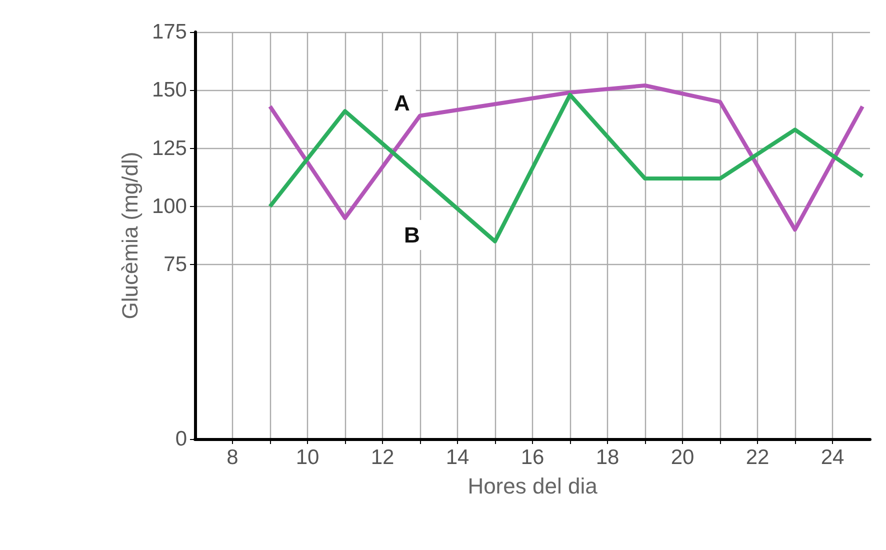 Image resolution: width=886 pixels, height=550 pixels. I want to click on y-tick-label: 150, so click(169, 90).